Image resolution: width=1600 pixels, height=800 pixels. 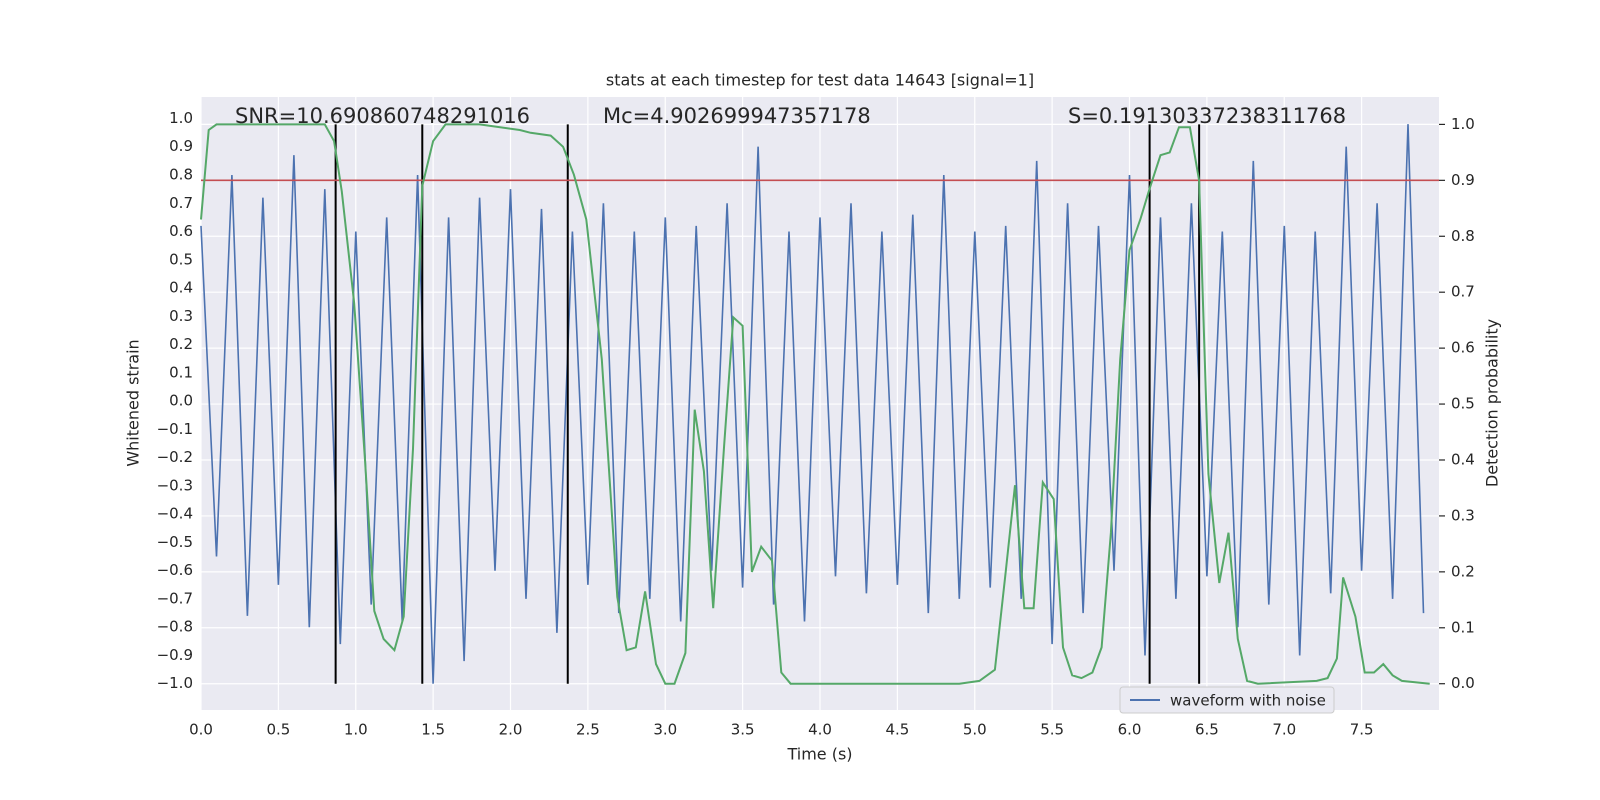 I want to click on y-tick-label: 0.6, so click(x=181, y=231).